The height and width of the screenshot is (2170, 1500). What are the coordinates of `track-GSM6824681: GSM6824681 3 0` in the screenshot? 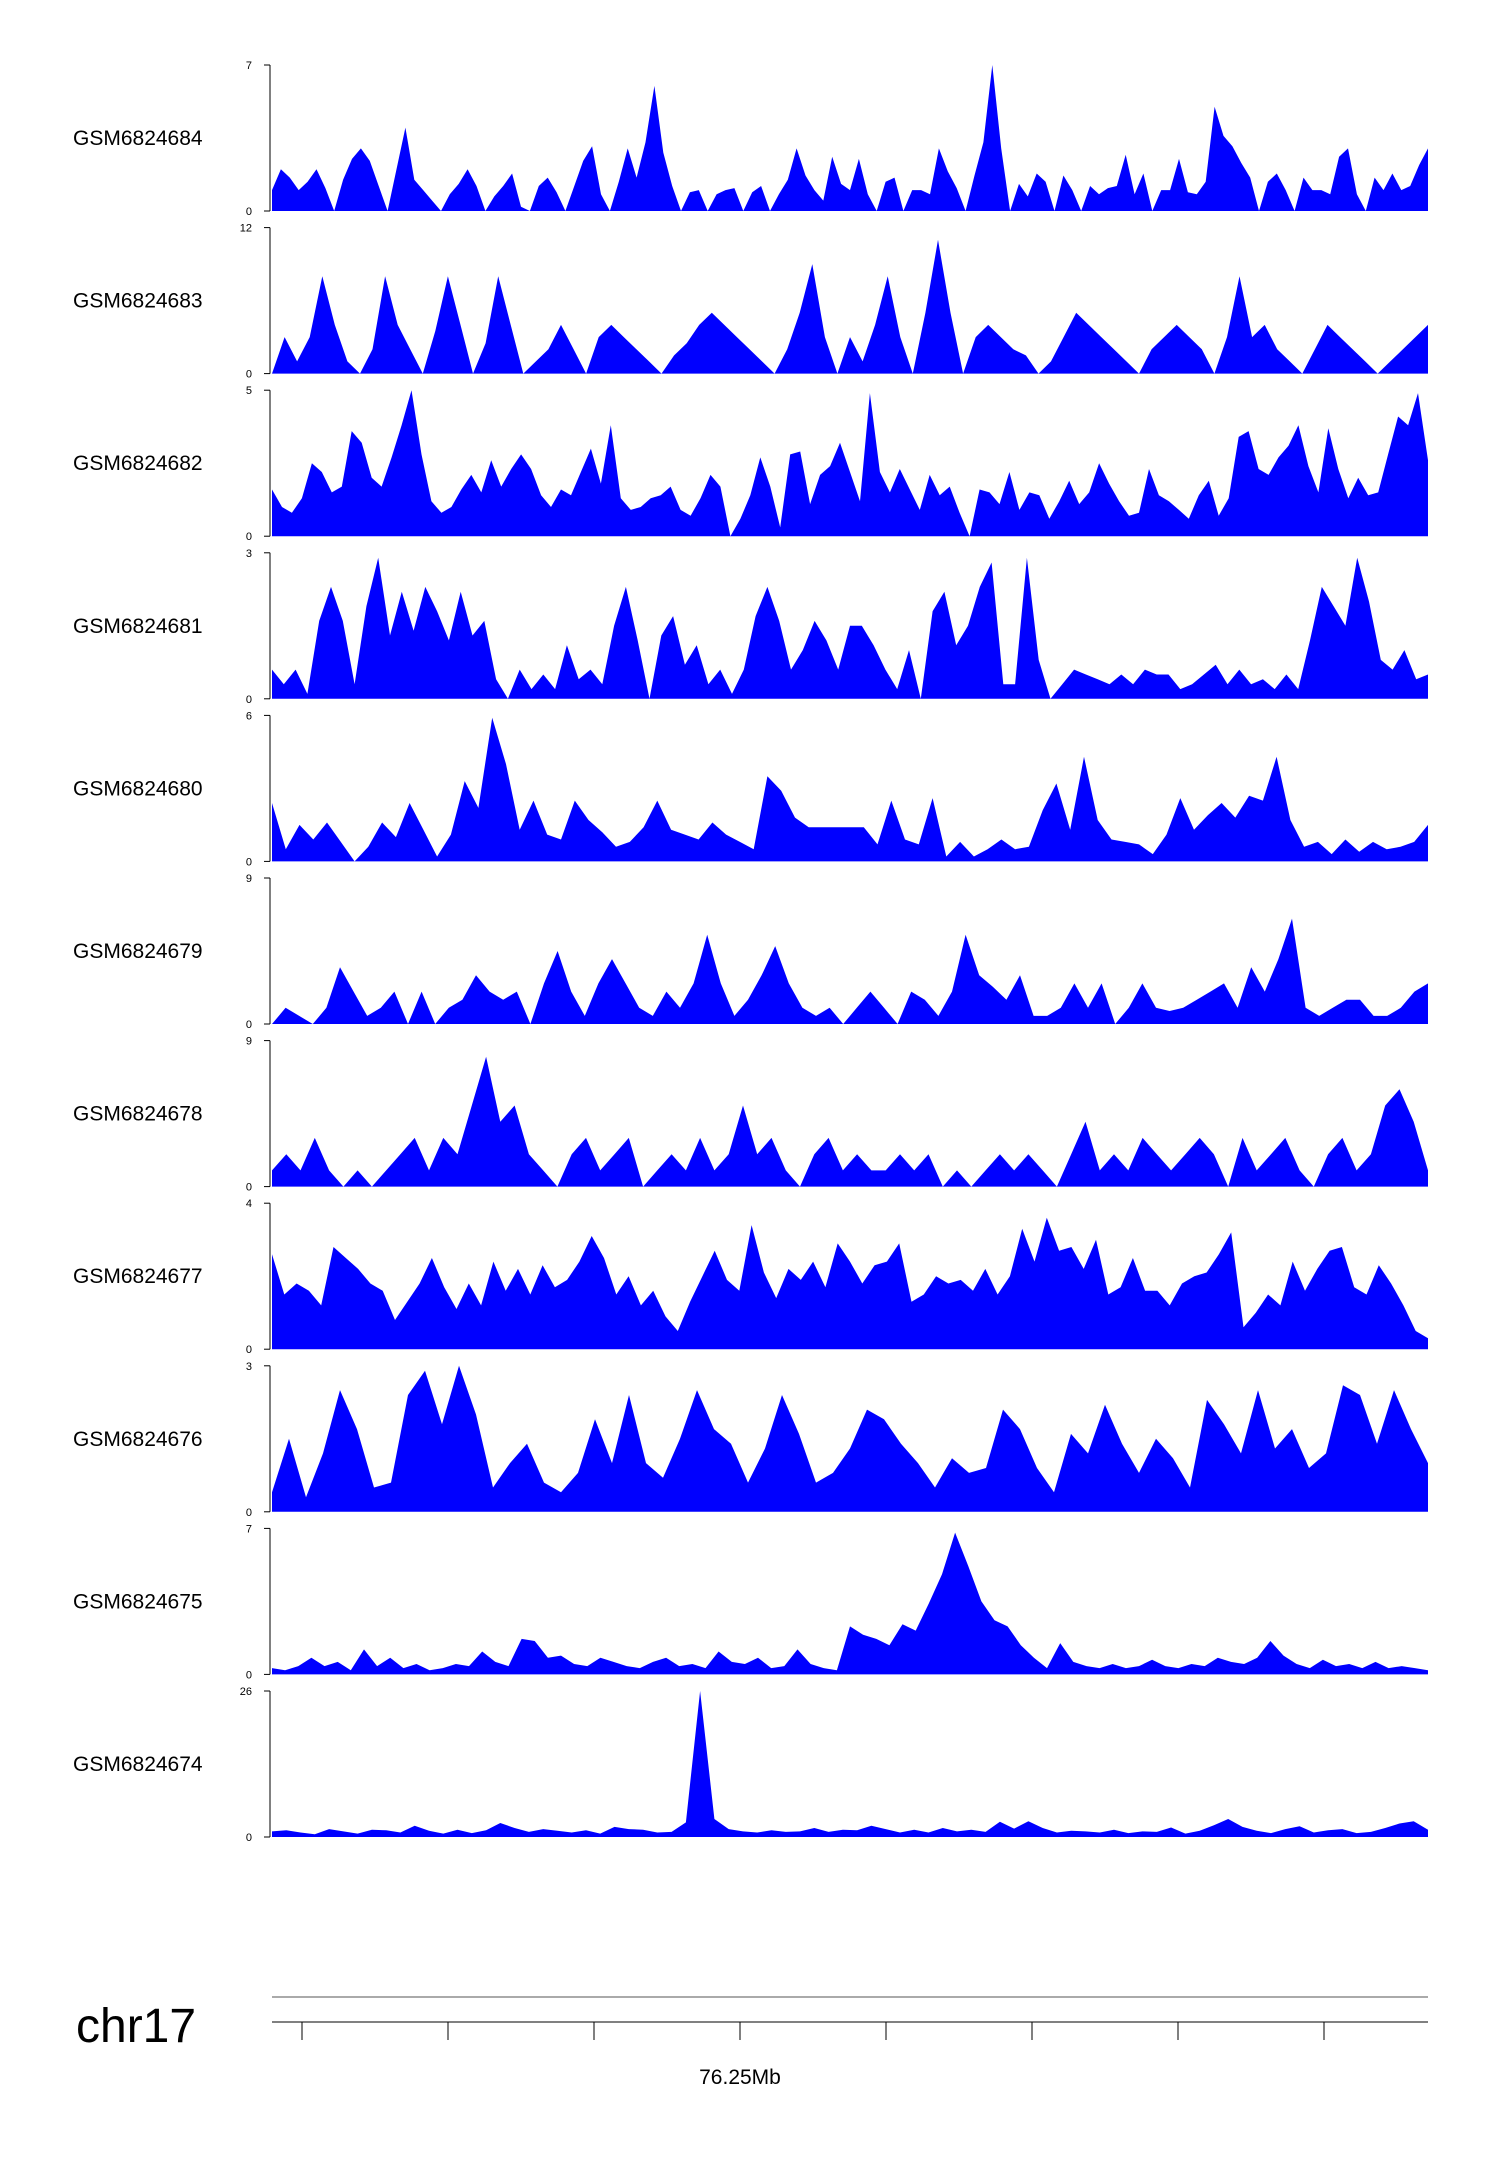 It's located at (750, 627).